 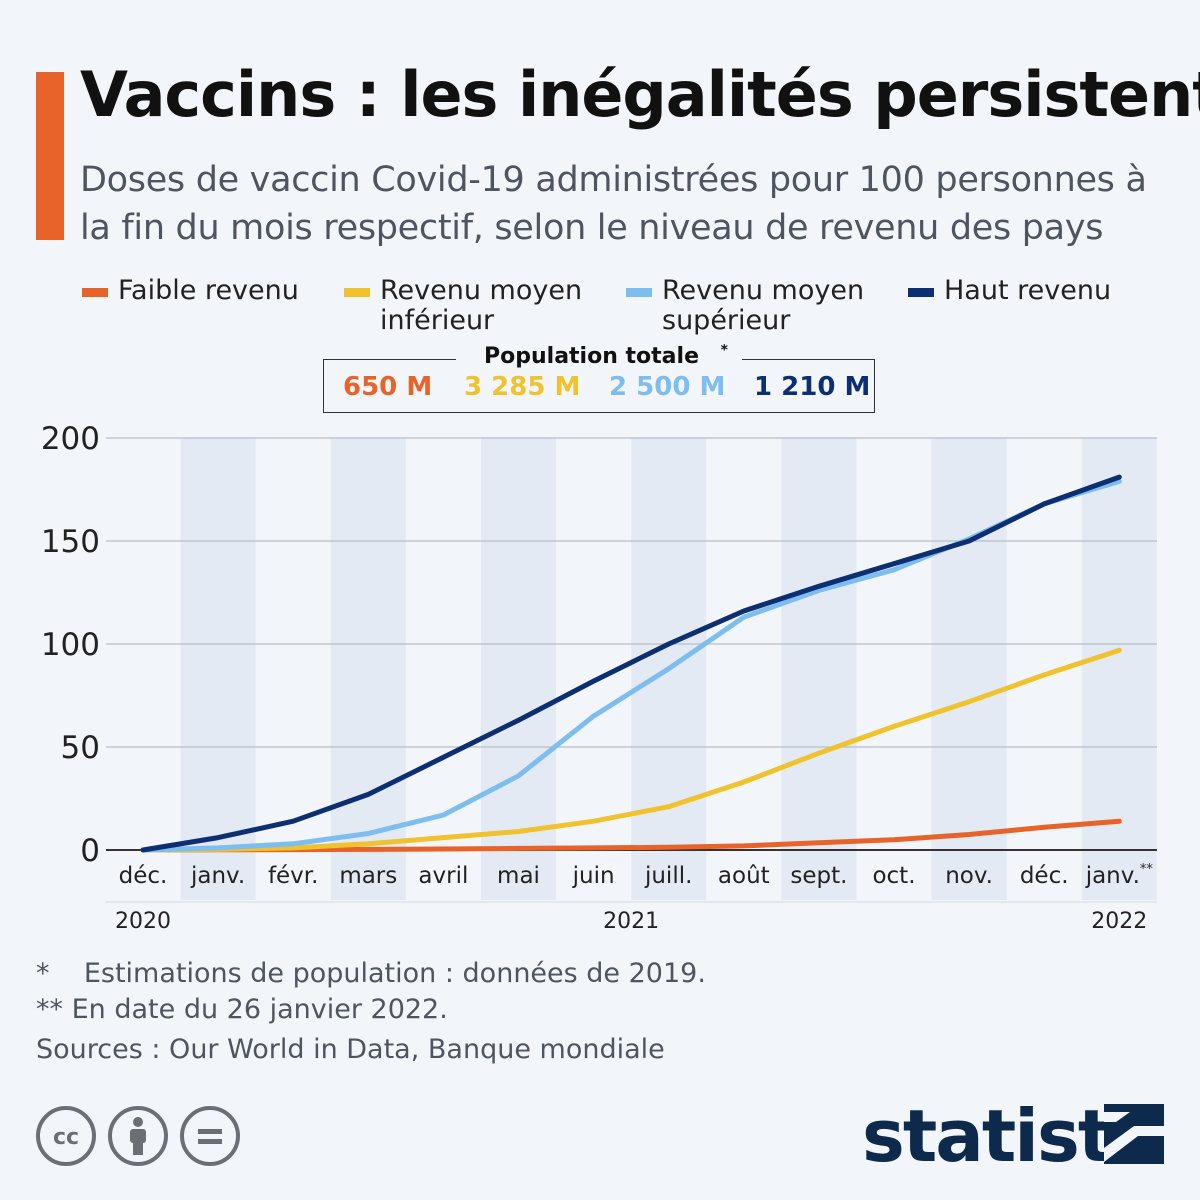 What do you see at coordinates (50, 156) in the screenshot?
I see `accent-bar` at bounding box center [50, 156].